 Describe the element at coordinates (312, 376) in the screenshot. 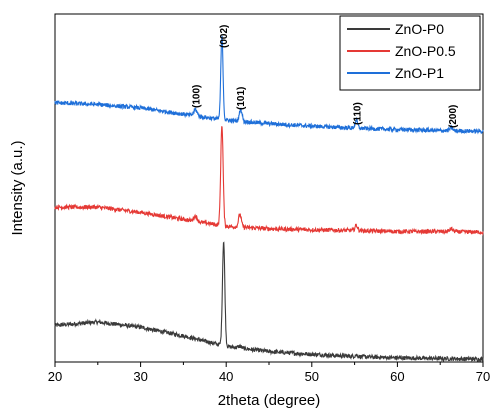

I see `x-tick-label: 50` at that location.